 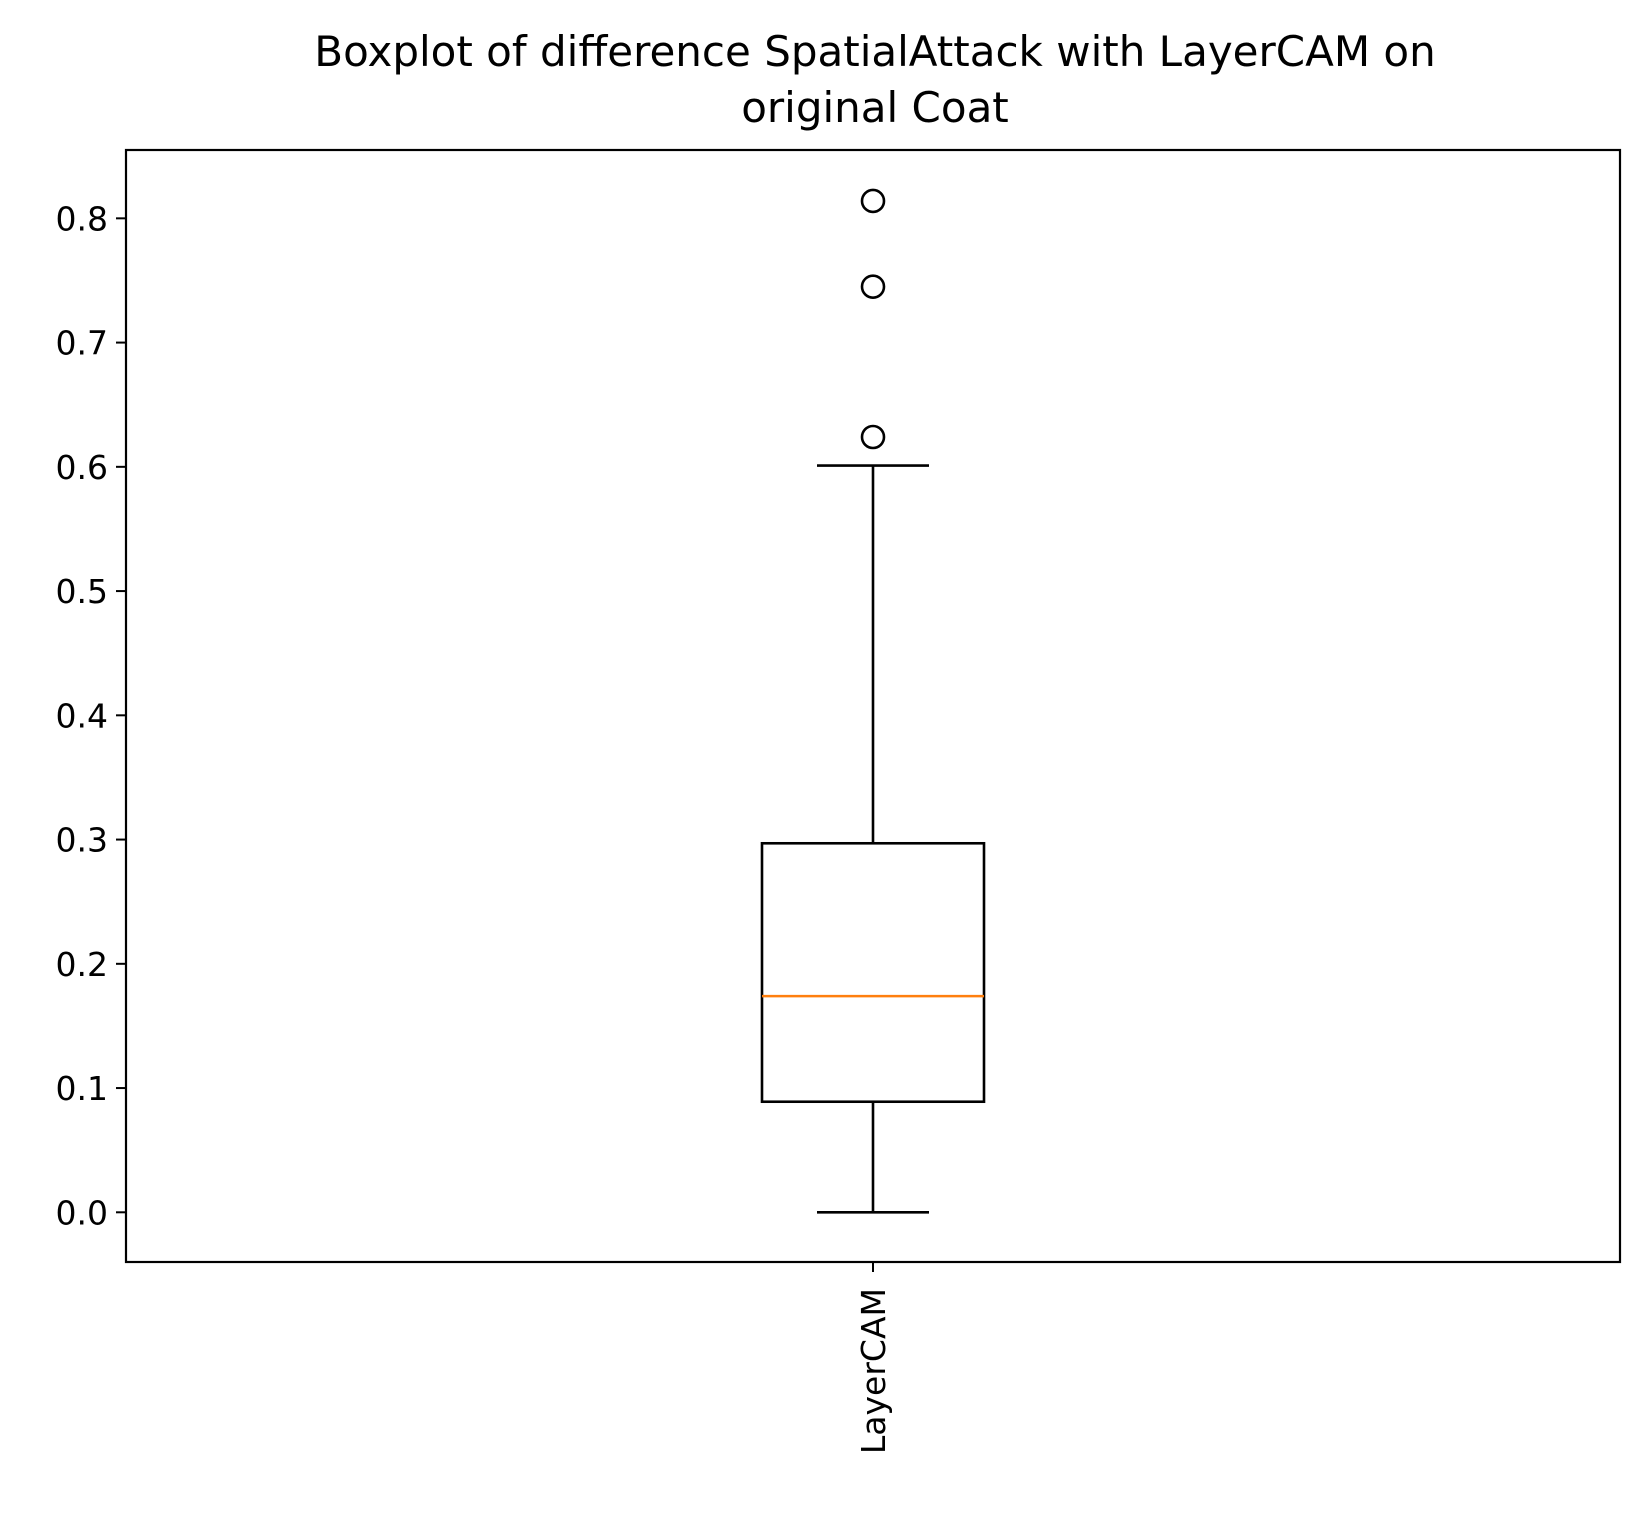 I want to click on y-tick-label: 0.0, so click(x=82, y=1212).